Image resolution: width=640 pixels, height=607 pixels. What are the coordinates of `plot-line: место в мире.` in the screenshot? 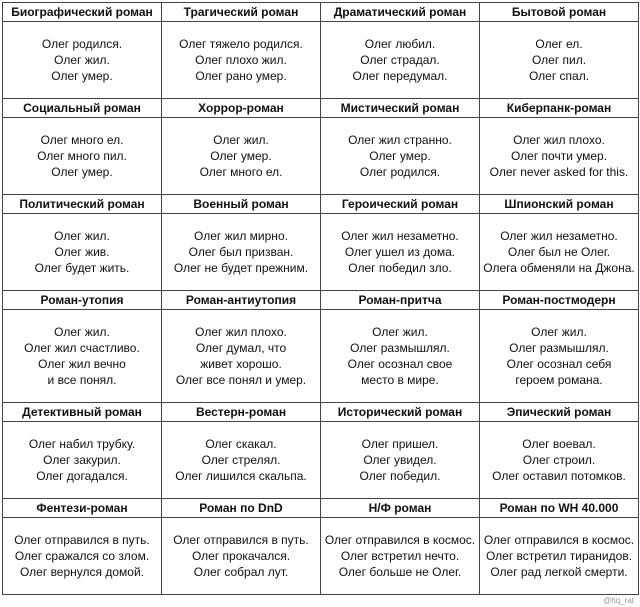 It's located at (400, 380).